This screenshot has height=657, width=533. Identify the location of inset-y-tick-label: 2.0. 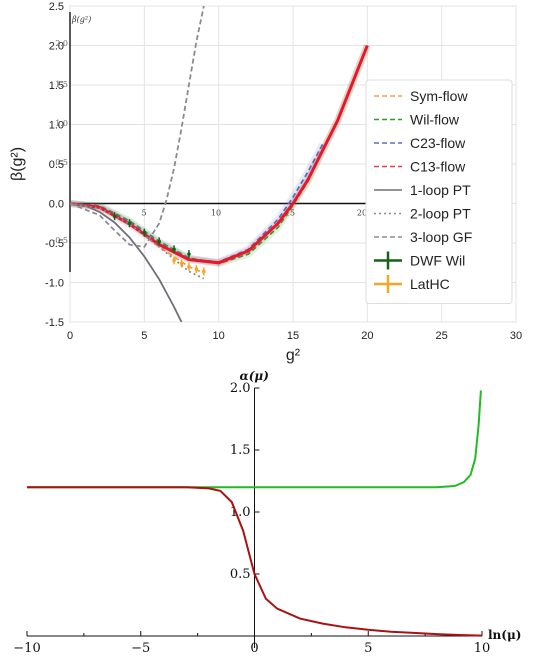
(61, 43).